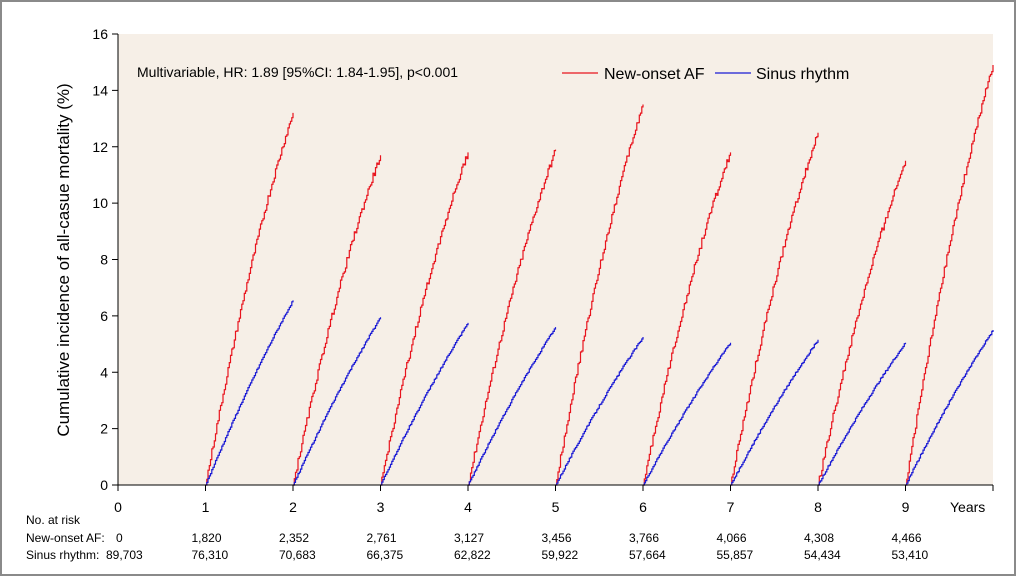  What do you see at coordinates (910, 555) in the screenshot?
I see `at-risk-value-sinus-rhythm-9: 53,410` at bounding box center [910, 555].